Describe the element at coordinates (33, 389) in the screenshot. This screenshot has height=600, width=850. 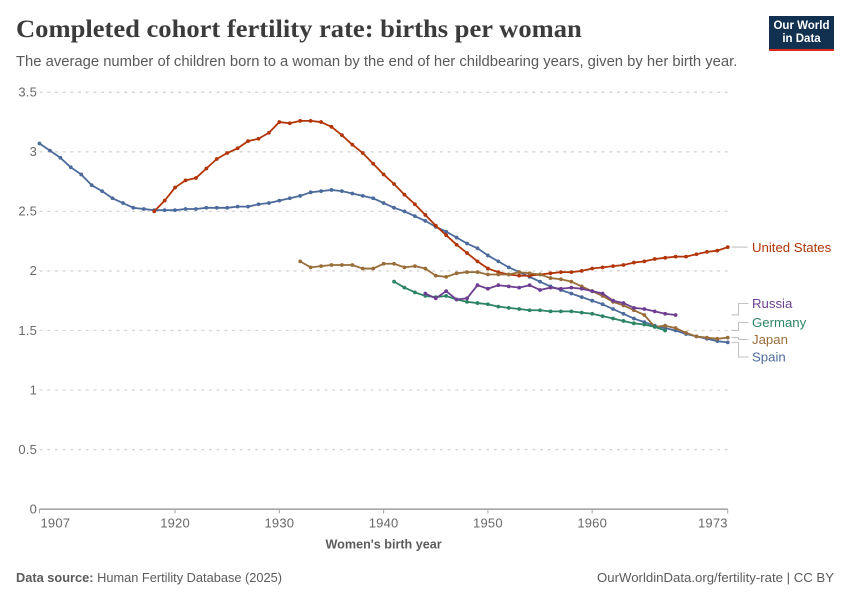
I see `svg-text: 1` at that location.